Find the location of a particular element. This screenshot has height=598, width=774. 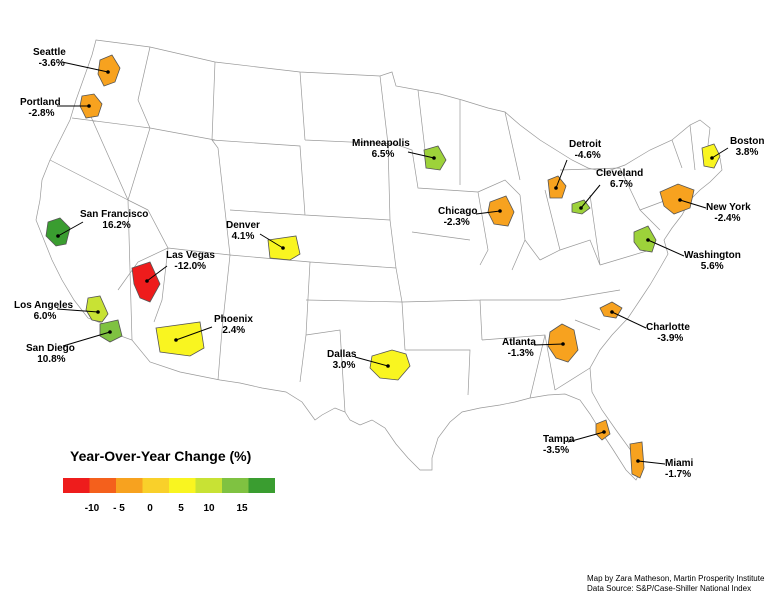

legend-tick: - 5 is located at coordinates (119, 508).